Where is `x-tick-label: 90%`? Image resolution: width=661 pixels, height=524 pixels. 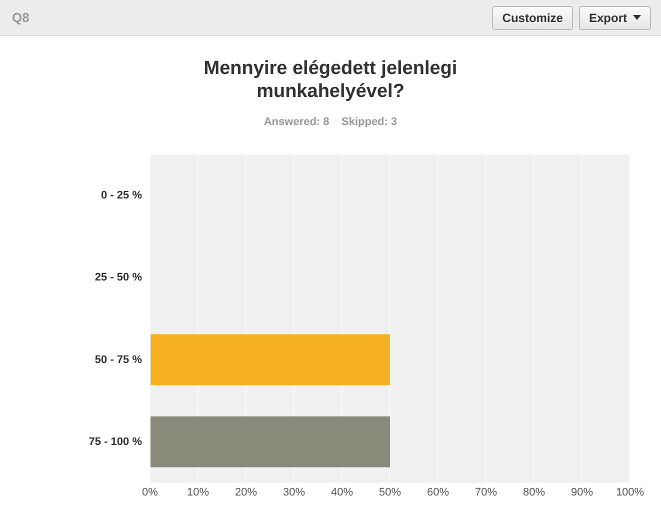
x-tick-label: 90% is located at coordinates (582, 492).